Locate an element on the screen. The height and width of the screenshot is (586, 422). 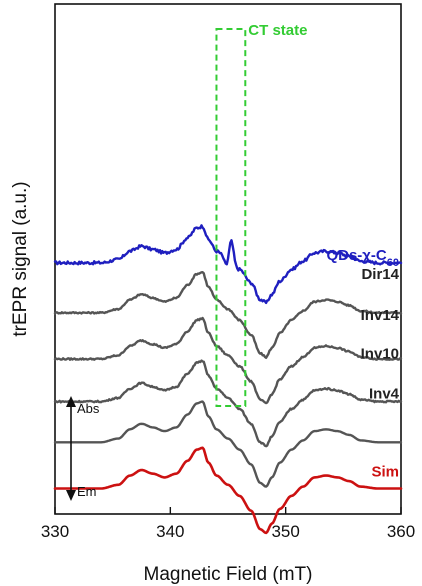
trace-inv14 is located at coordinates (228, 360).